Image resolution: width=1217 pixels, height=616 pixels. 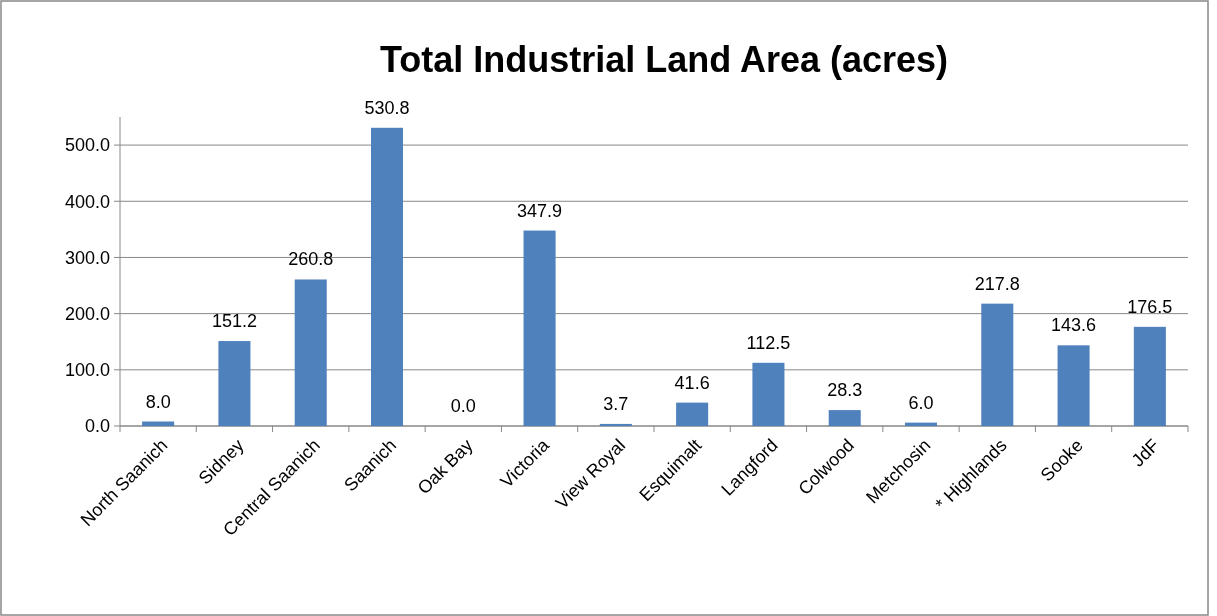 I want to click on y-tick-label: 500.0, so click(x=87, y=145).